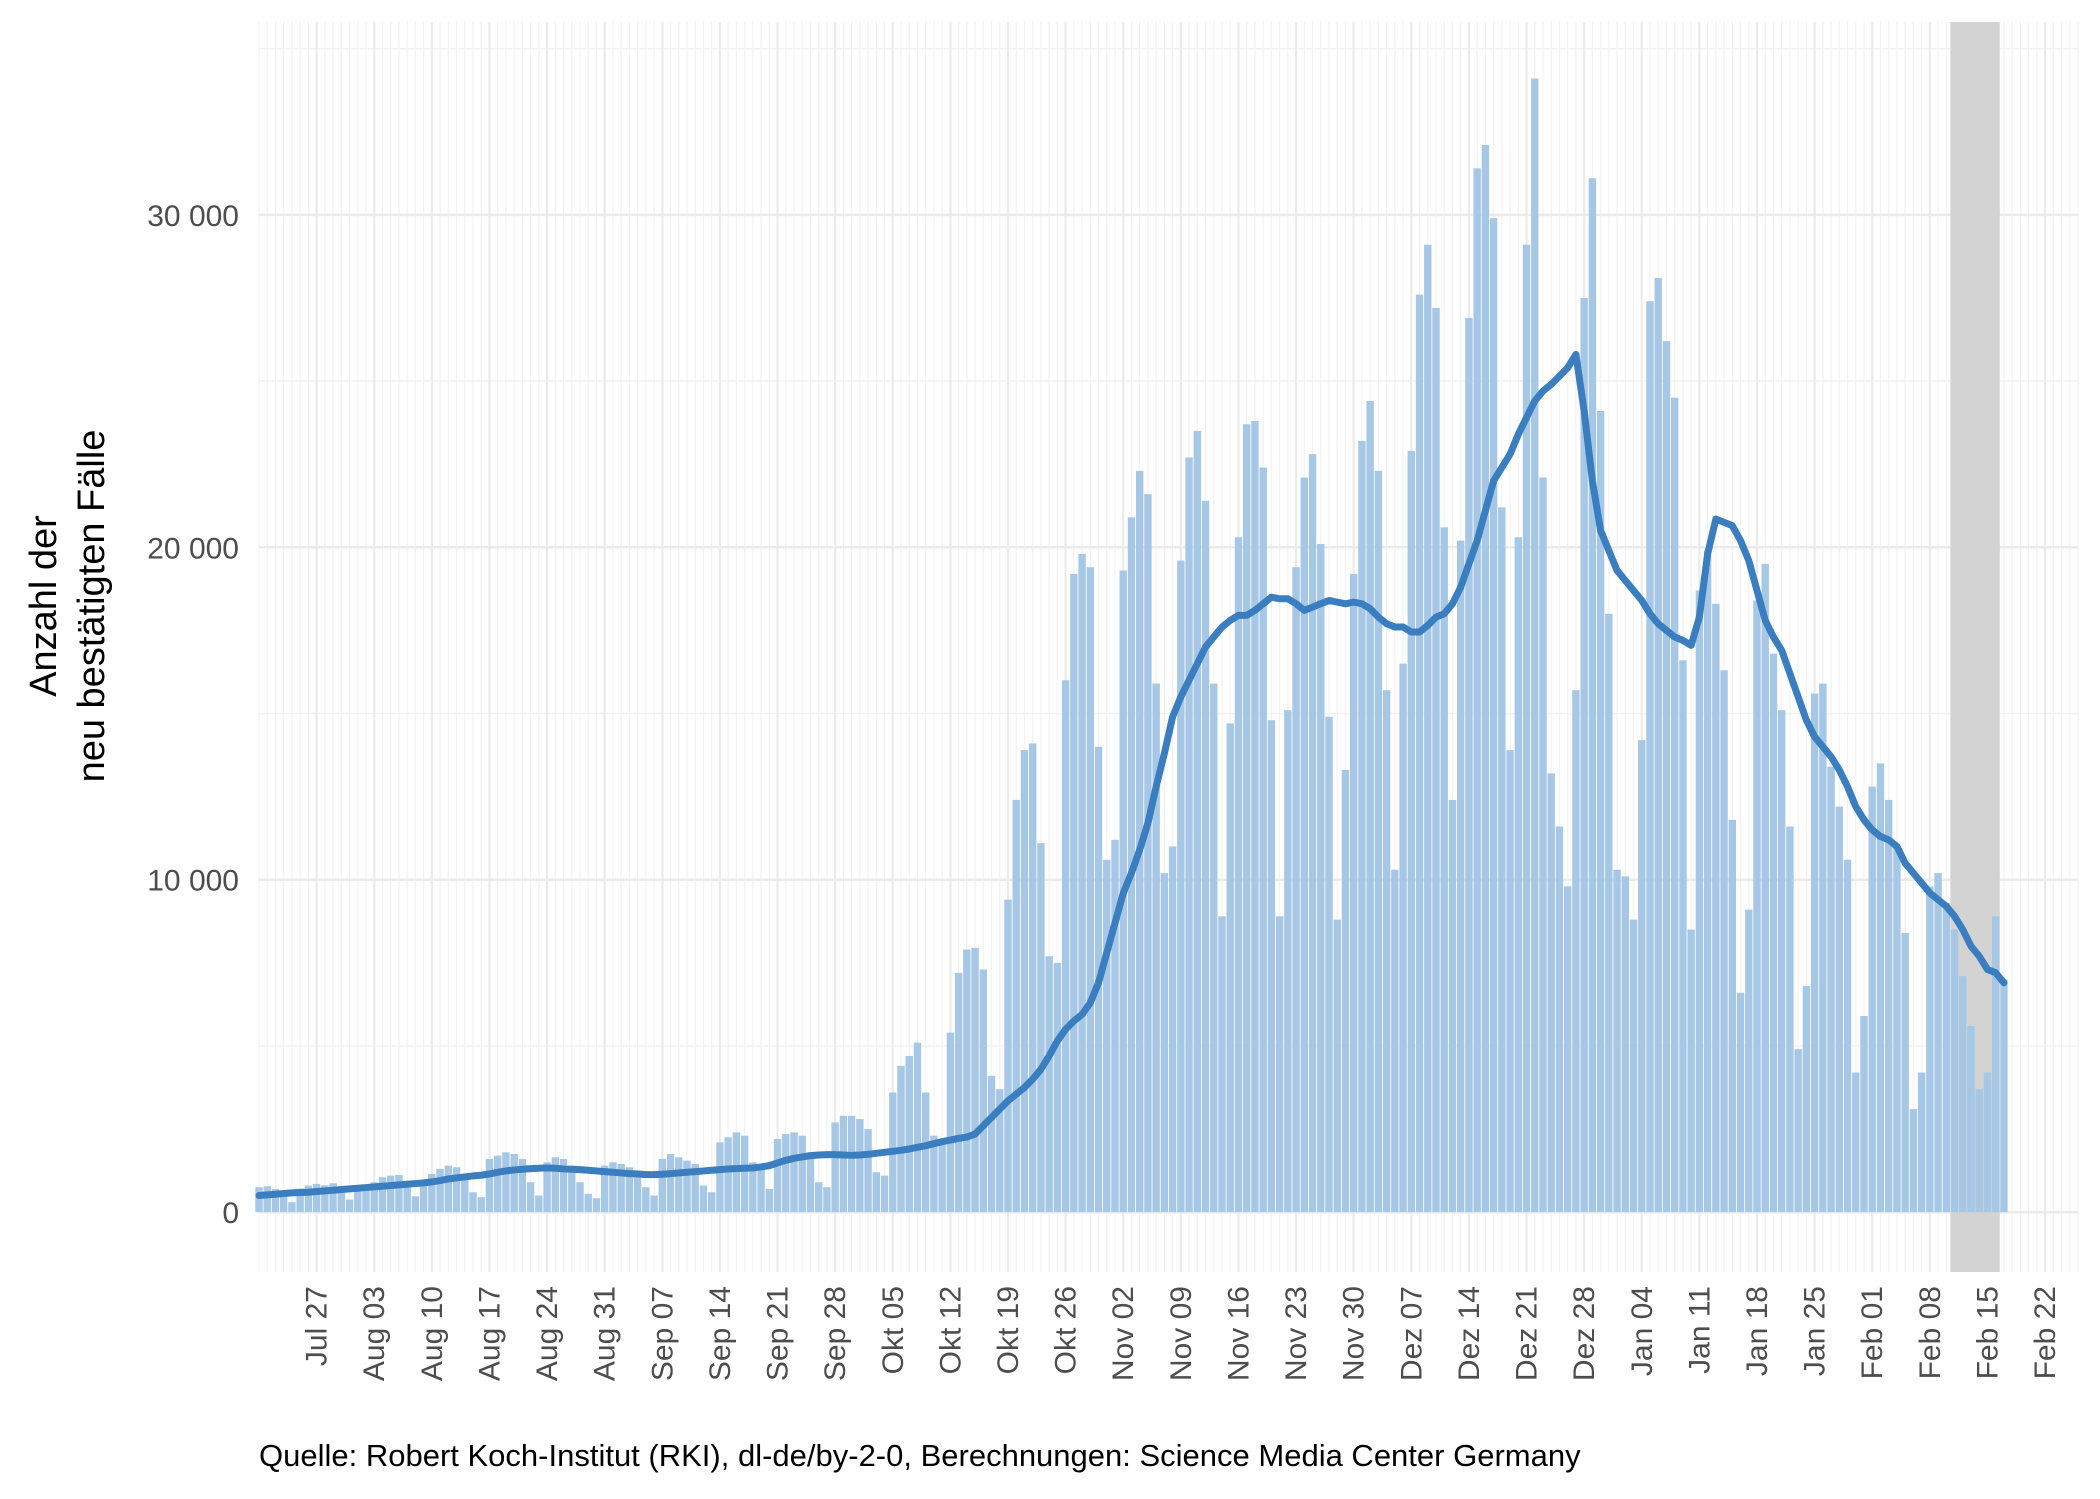 The width and height of the screenshot is (2100, 1499). What do you see at coordinates (193, 216) in the screenshot?
I see `y-tick-label: 30 000` at bounding box center [193, 216].